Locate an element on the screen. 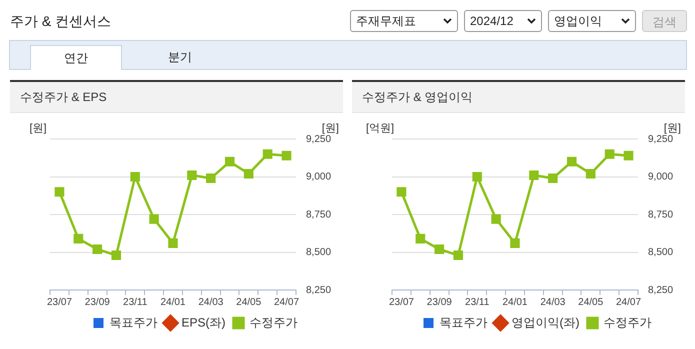  chart-title: 수정주가 & 영업이익 is located at coordinates (518, 97).